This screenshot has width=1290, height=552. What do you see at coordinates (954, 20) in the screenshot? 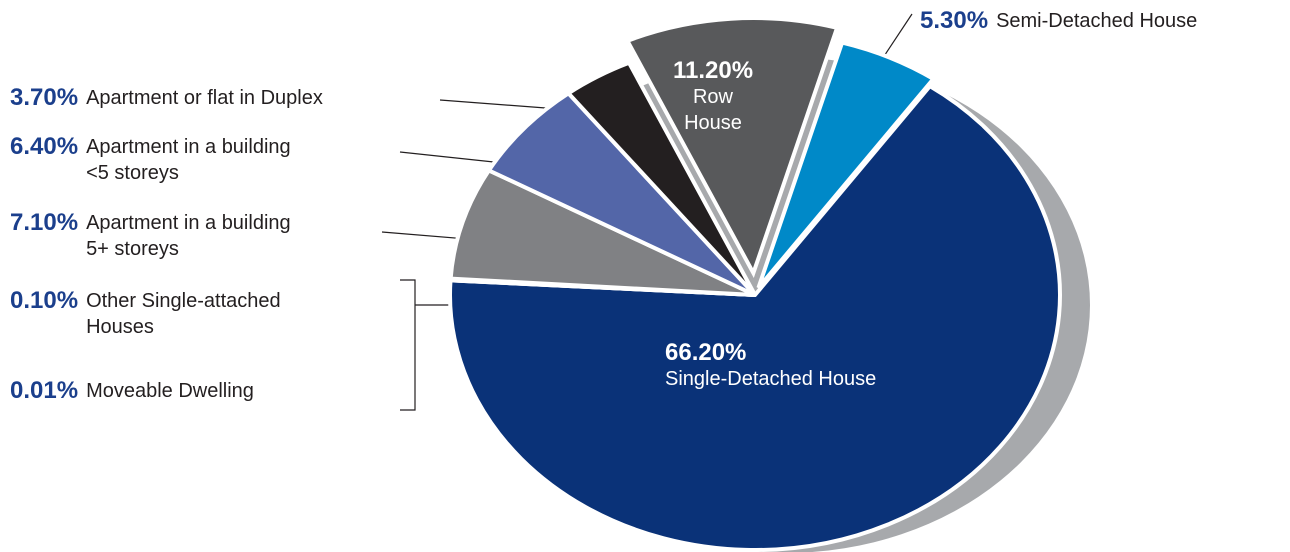
I see `value-label: 5.30%` at bounding box center [954, 20].